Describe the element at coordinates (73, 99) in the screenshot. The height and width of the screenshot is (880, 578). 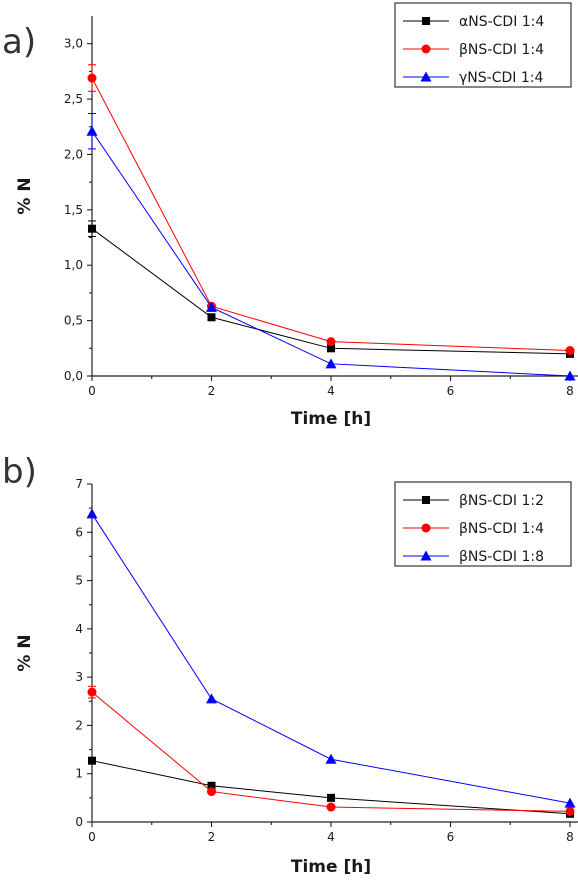
I see `y-tick-label: 2,5` at that location.